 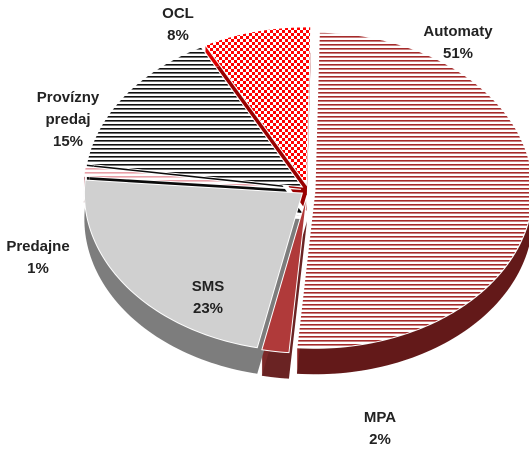 What do you see at coordinates (68, 141) in the screenshot?
I see `data-label-value: 15%` at bounding box center [68, 141].